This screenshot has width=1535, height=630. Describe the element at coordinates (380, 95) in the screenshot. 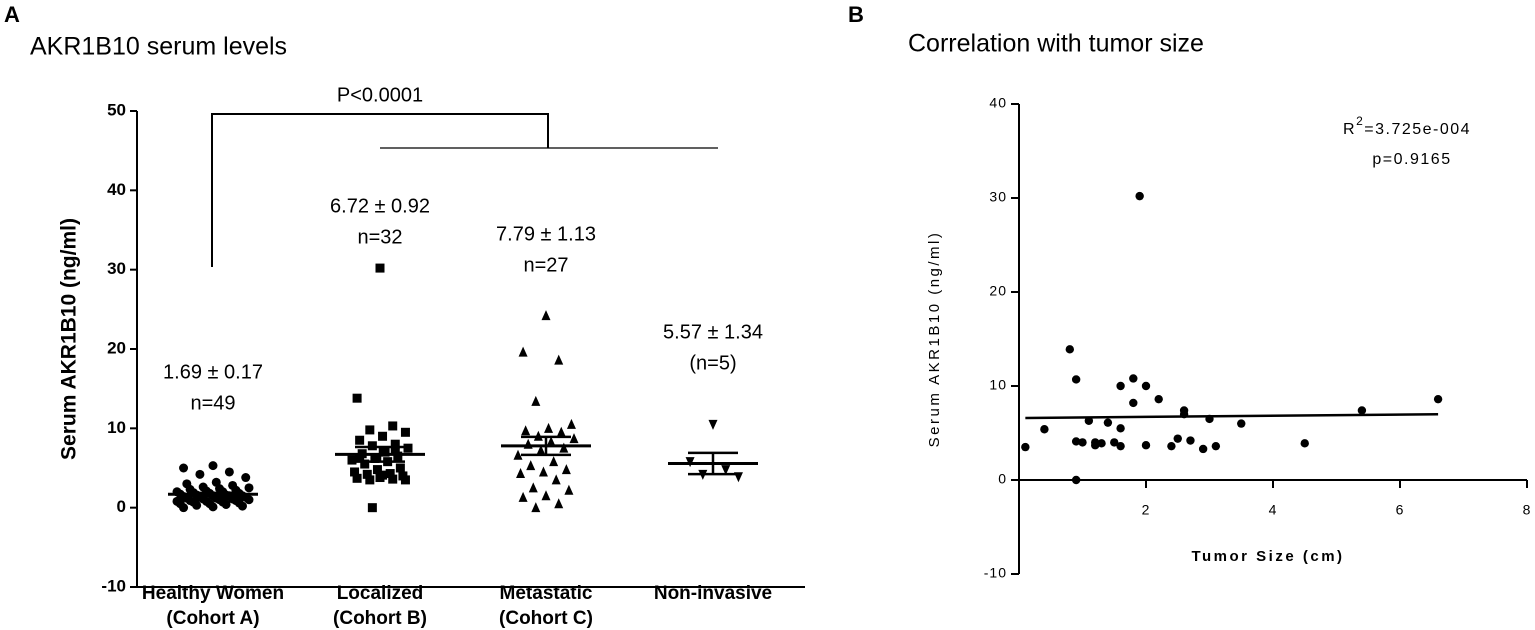

I see `significance-label: P<0.0001` at that location.